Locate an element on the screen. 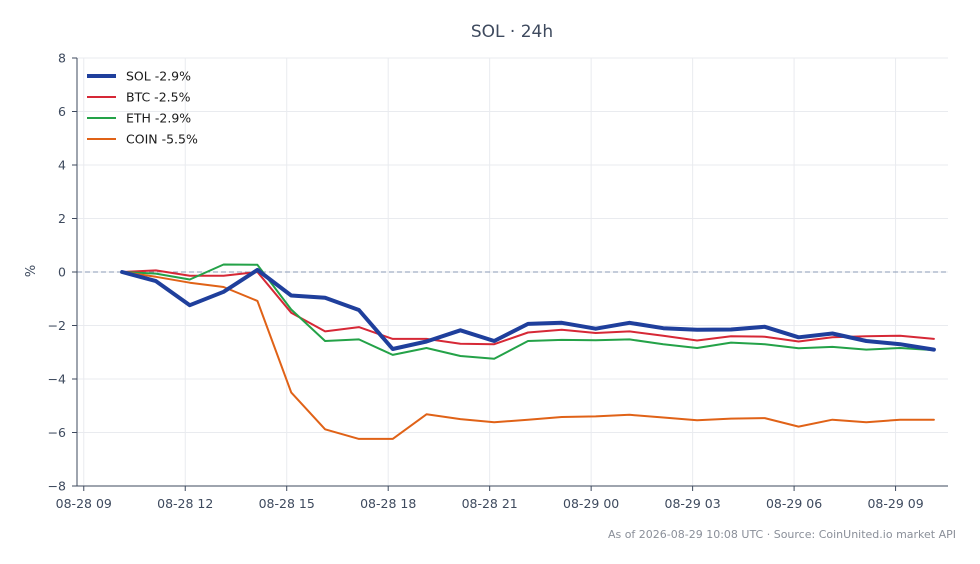  legend-item-coin: COIN -5.5% is located at coordinates (142, 139).